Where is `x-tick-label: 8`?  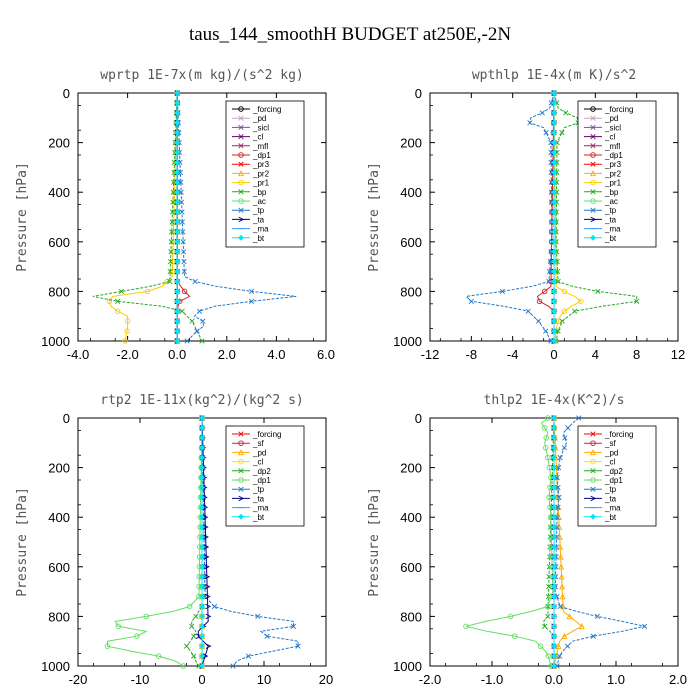
x-tick-label: 8 is located at coordinates (636, 354).